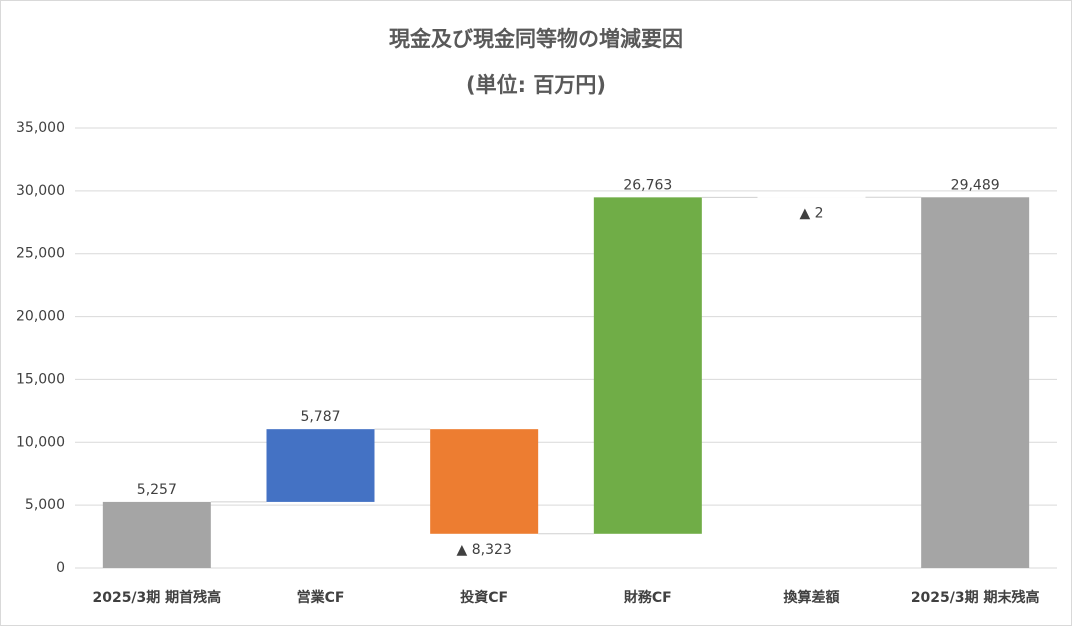 The width and height of the screenshot is (1072, 626). What do you see at coordinates (536, 85) in the screenshot?
I see `chart-subtitle: (単位: 百万円)` at bounding box center [536, 85].